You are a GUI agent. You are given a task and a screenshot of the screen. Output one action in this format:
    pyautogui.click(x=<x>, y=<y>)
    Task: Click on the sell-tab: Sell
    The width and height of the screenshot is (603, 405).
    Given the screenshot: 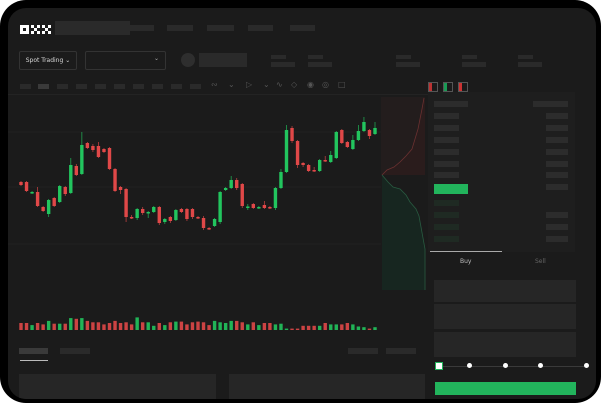 What is the action you would take?
    pyautogui.click(x=540, y=261)
    